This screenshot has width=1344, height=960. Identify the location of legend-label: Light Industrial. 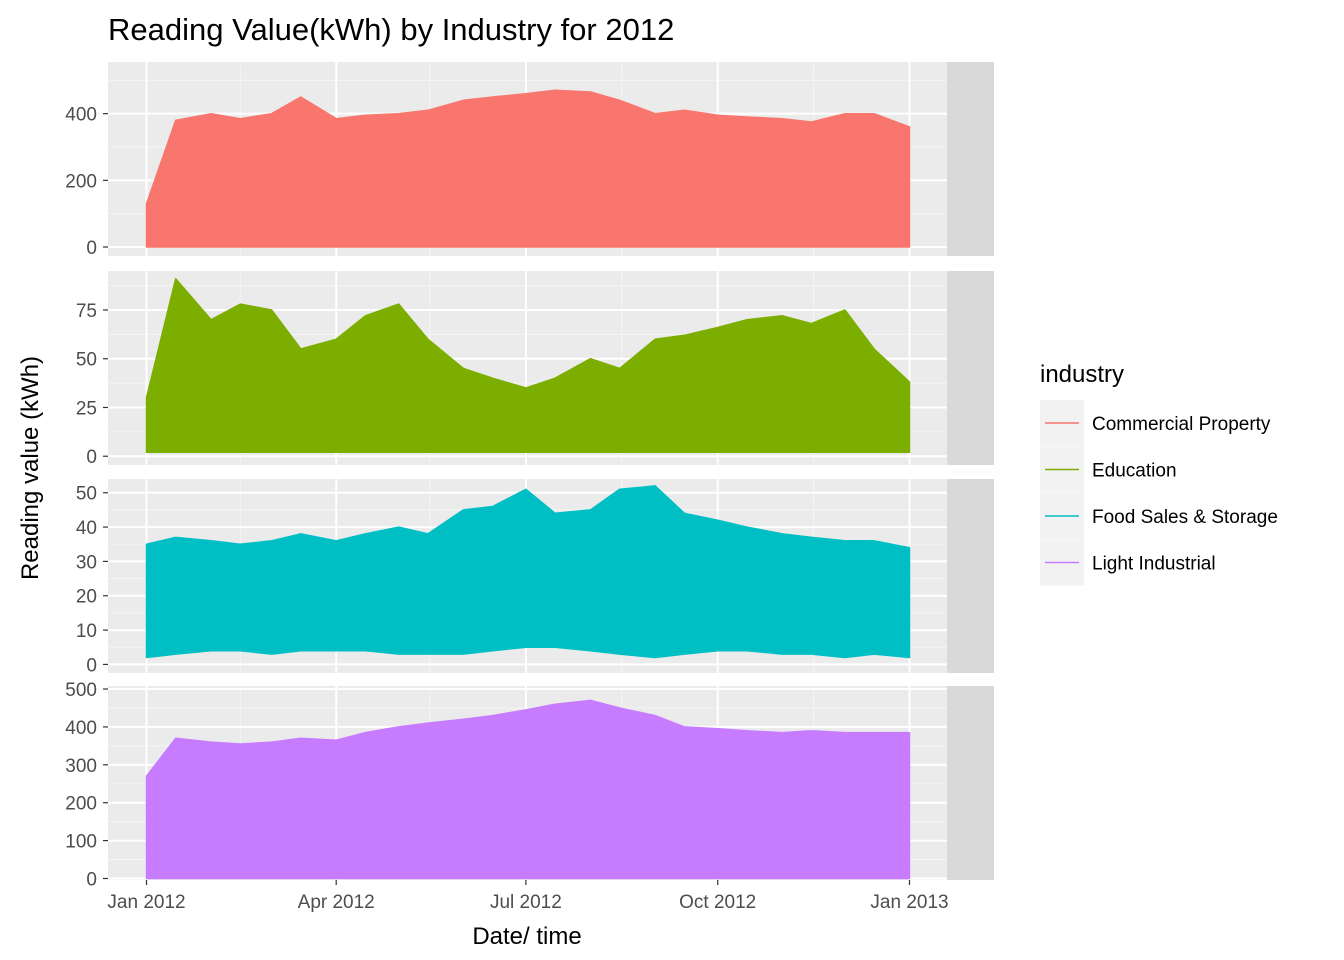
(1154, 564).